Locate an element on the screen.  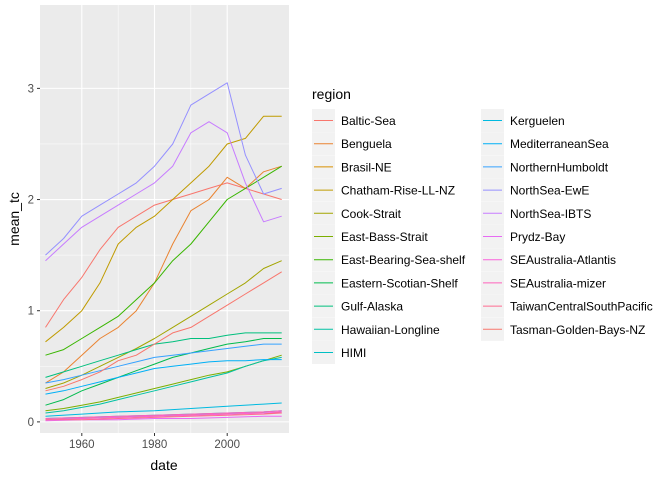
legend-item: TaiwanCentralSouthPacific is located at coordinates (567, 306).